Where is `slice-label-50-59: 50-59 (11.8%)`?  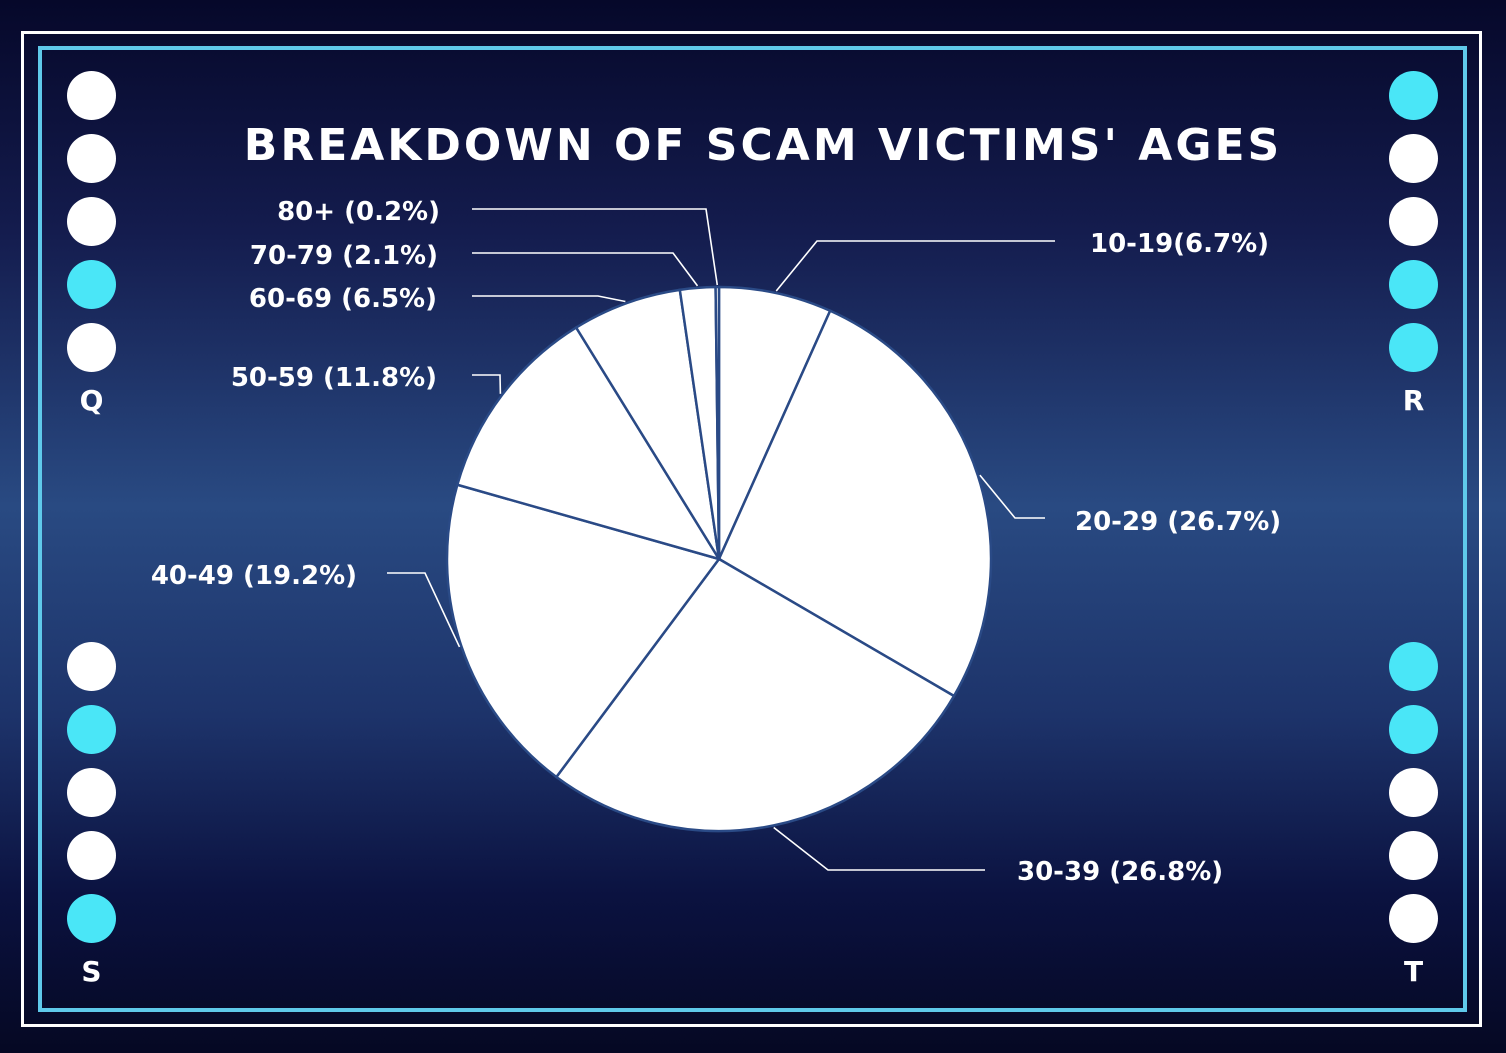 slice-label-50-59: 50-59 (11.8%) is located at coordinates (334, 378).